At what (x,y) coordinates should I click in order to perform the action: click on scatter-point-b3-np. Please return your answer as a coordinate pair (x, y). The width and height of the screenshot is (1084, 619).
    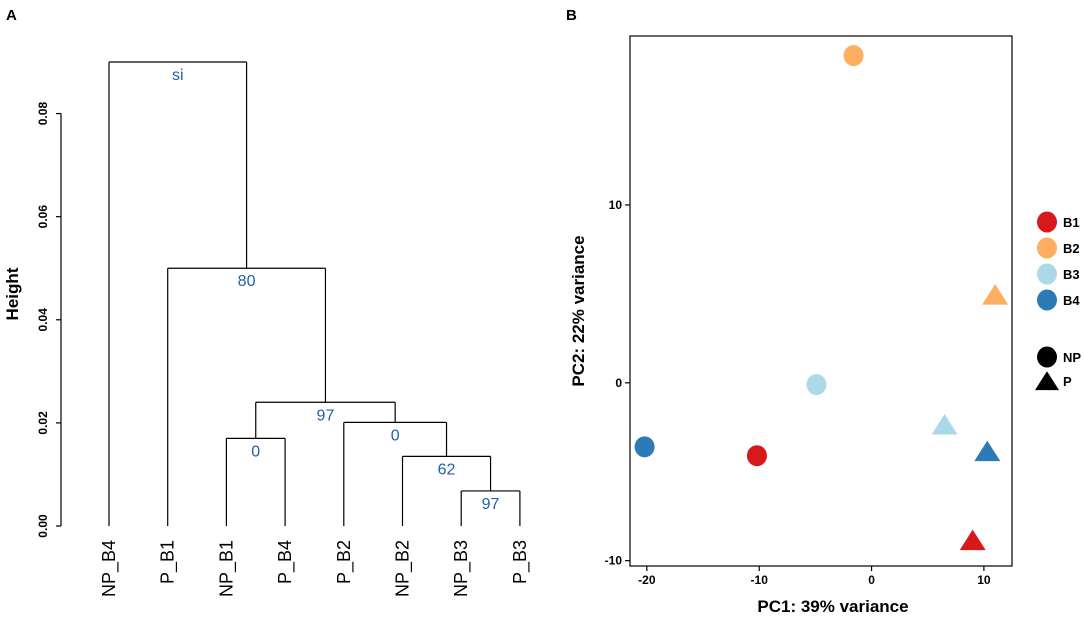
    Looking at the image, I should click on (816, 385).